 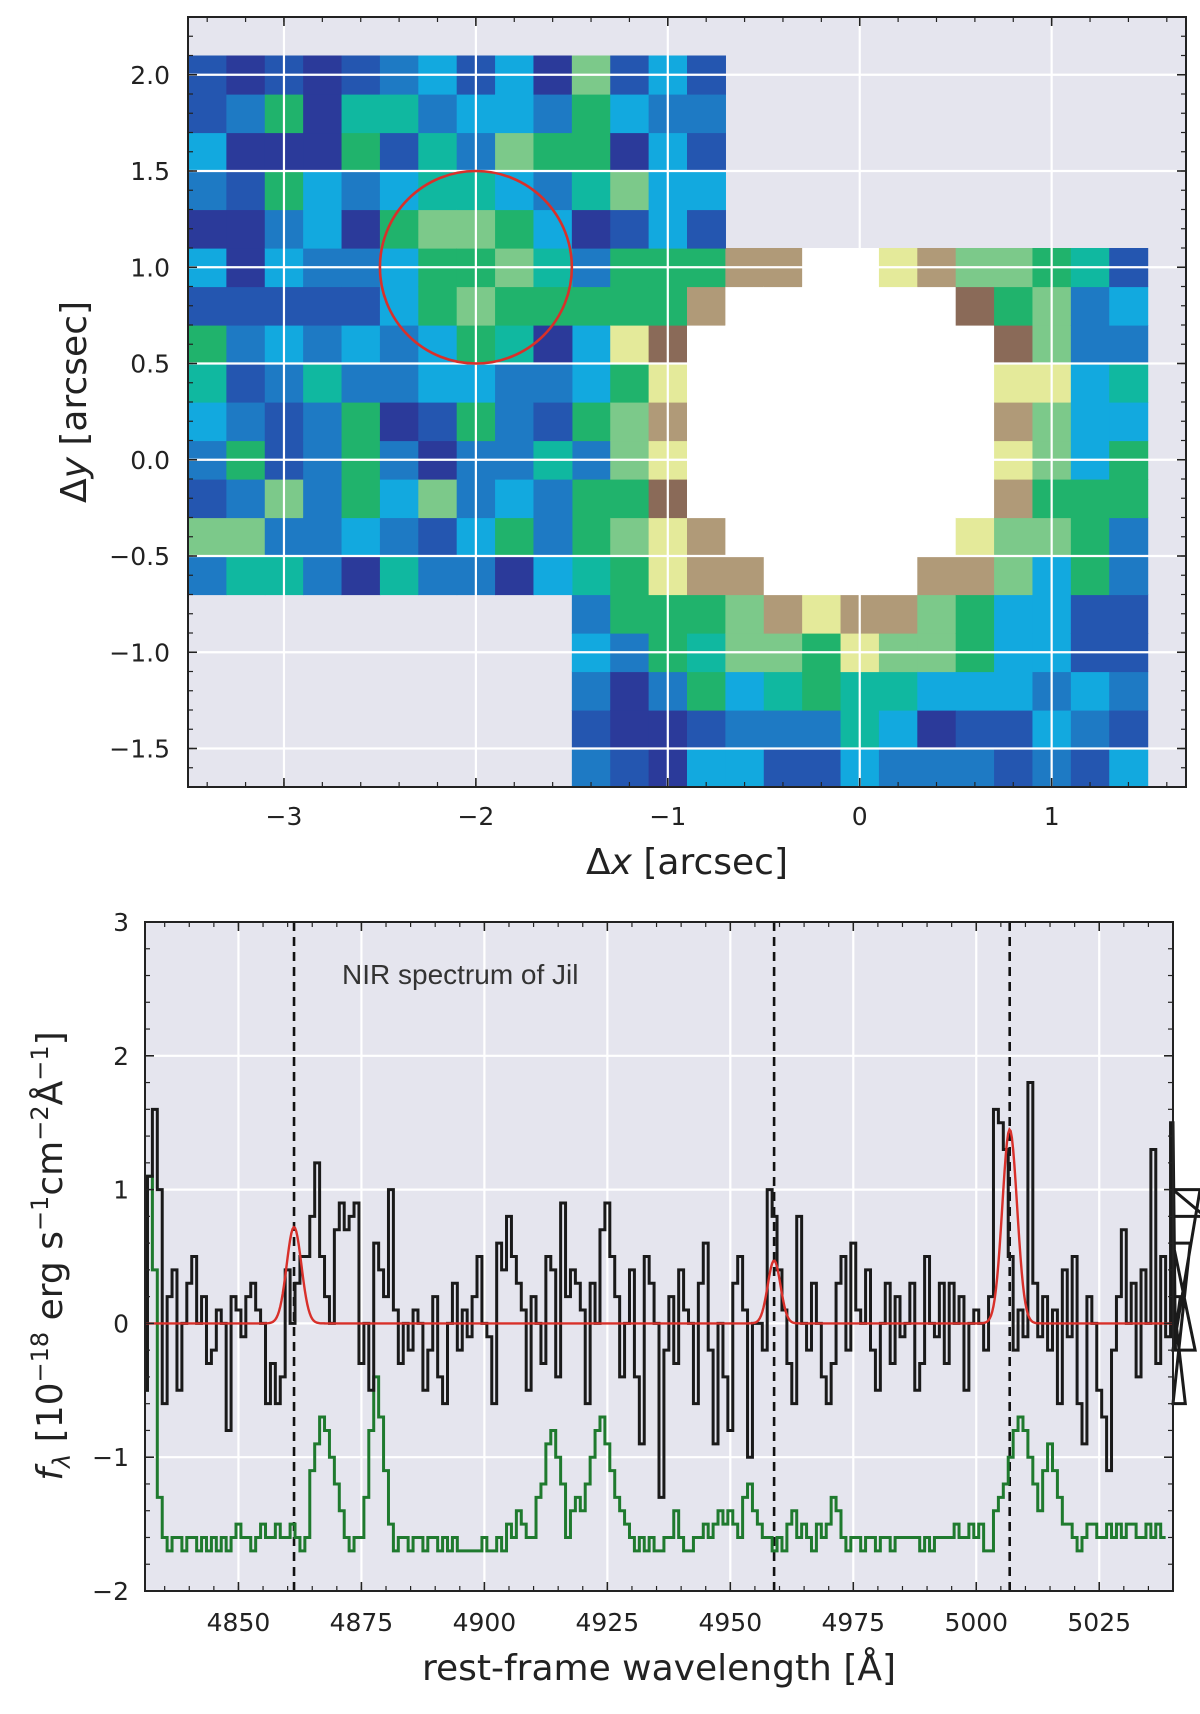 I want to click on spectrum-y-tick-label: 2, so click(x=121, y=1056).